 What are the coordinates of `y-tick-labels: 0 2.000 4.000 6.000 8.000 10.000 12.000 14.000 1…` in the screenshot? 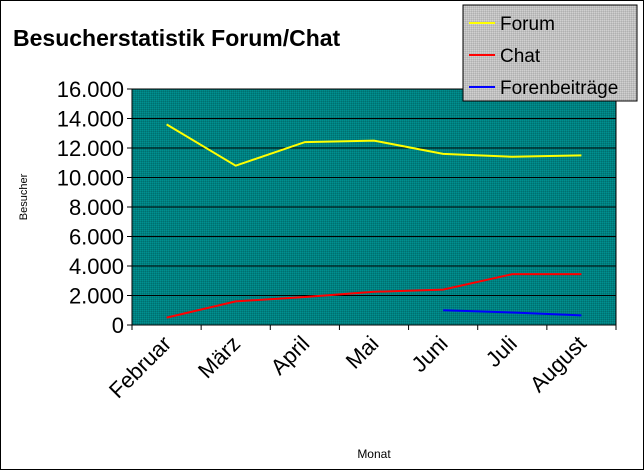 It's located at (94, 207).